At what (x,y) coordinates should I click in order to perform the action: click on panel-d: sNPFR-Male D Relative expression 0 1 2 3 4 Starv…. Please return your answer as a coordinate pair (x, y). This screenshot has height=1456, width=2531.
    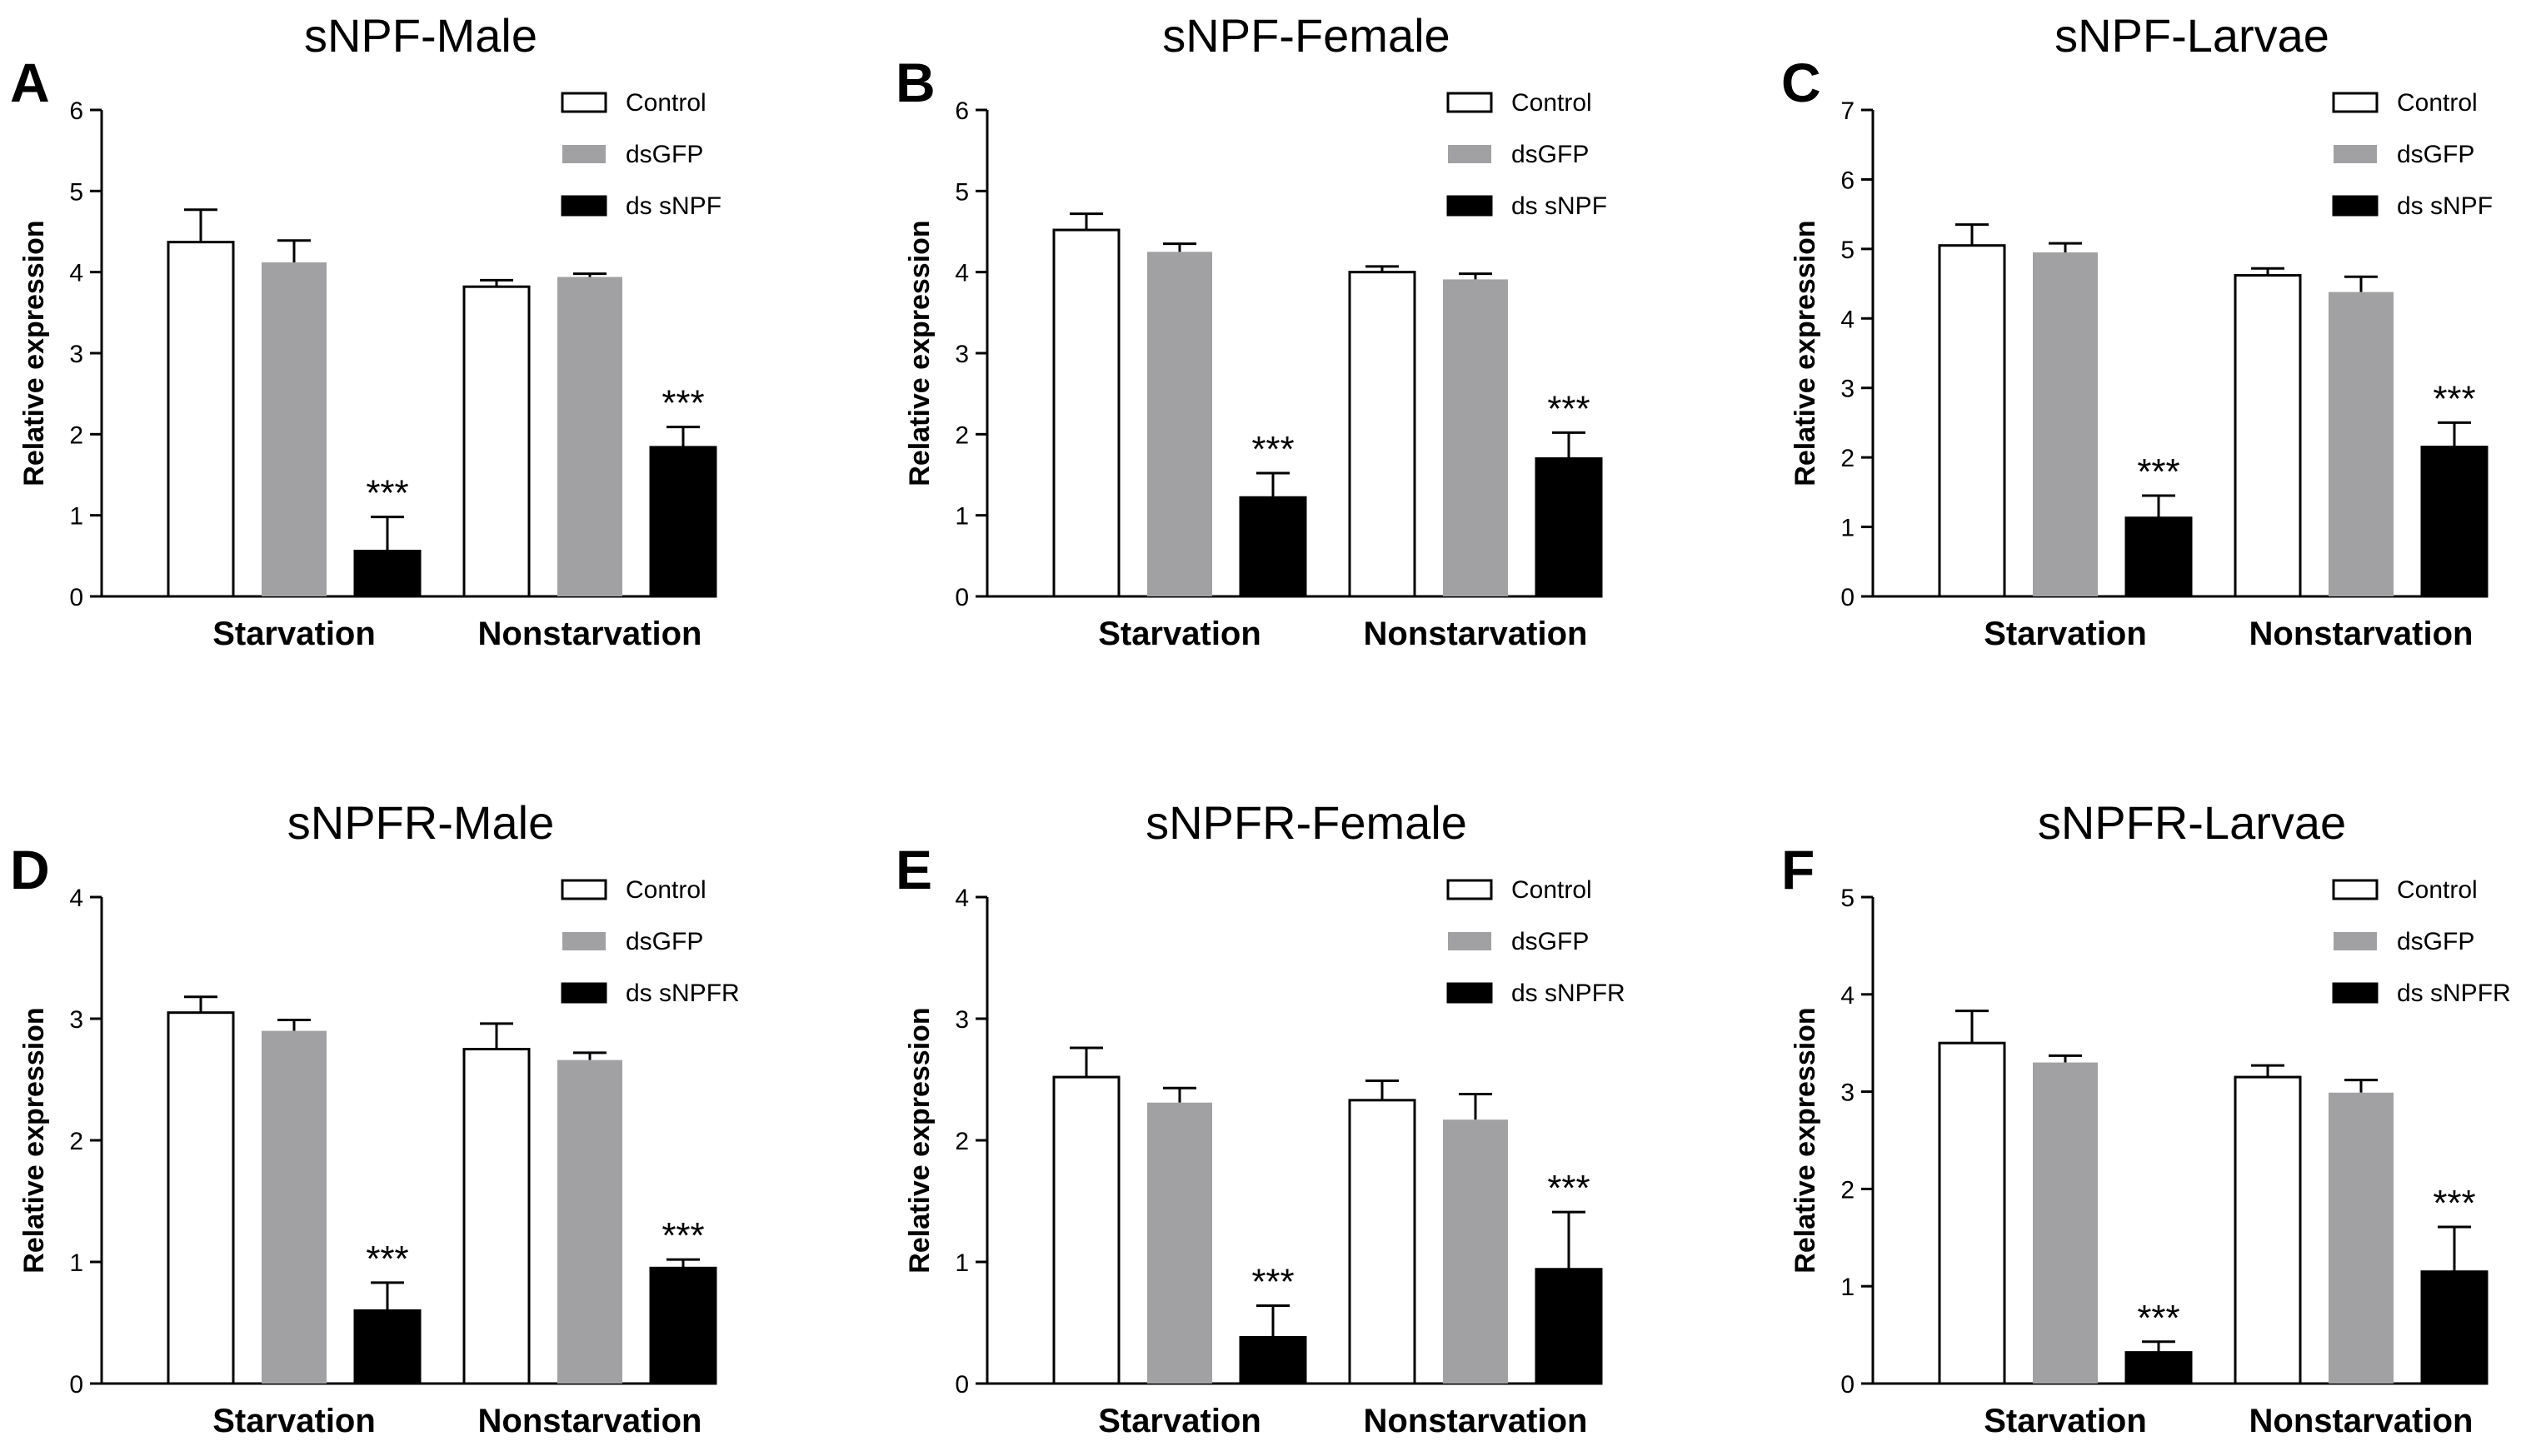
    Looking at the image, I should click on (375, 1117).